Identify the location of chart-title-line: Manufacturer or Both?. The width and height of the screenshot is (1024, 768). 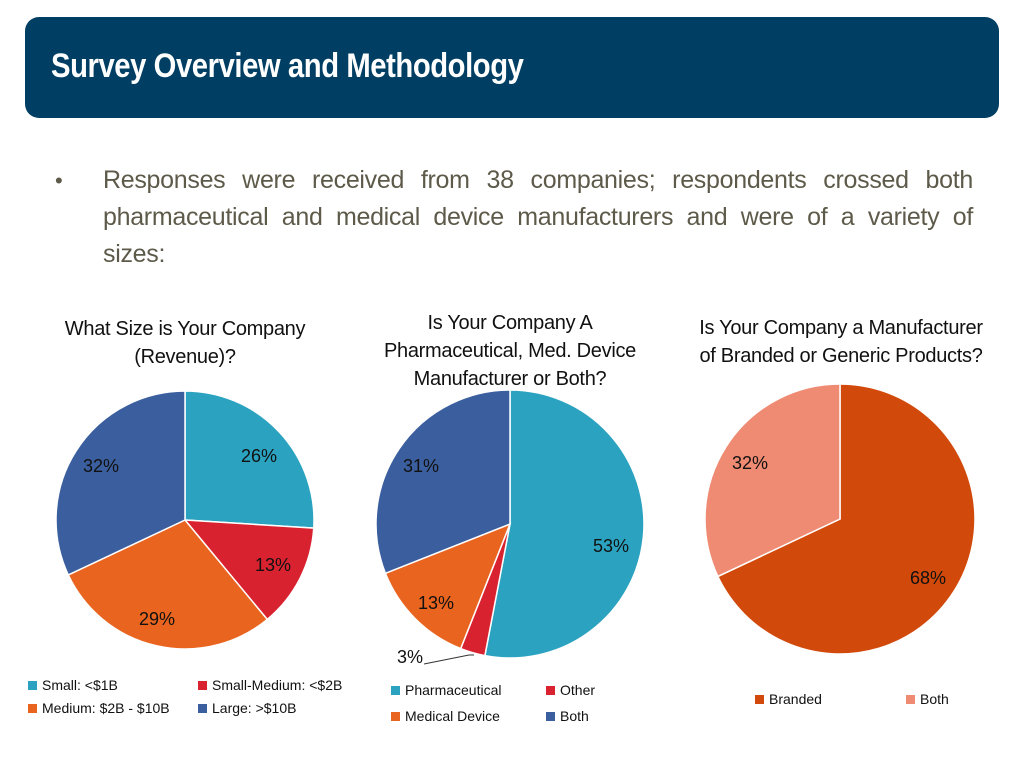
(510, 379).